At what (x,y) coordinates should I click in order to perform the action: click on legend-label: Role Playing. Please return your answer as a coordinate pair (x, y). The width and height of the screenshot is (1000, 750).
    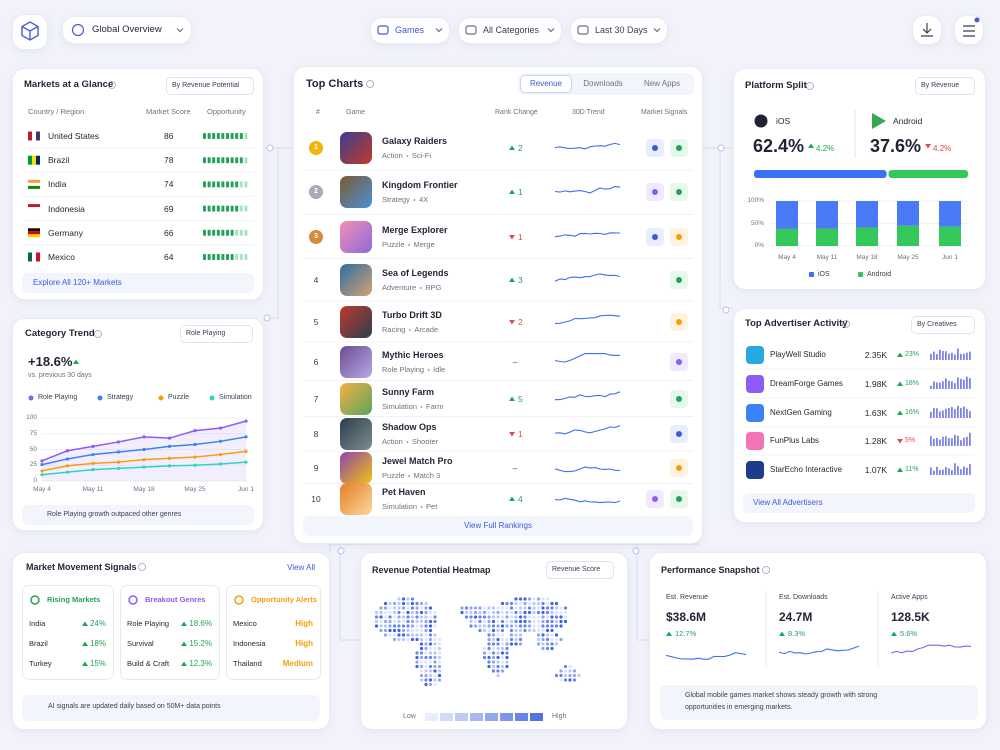
    Looking at the image, I should click on (58, 397).